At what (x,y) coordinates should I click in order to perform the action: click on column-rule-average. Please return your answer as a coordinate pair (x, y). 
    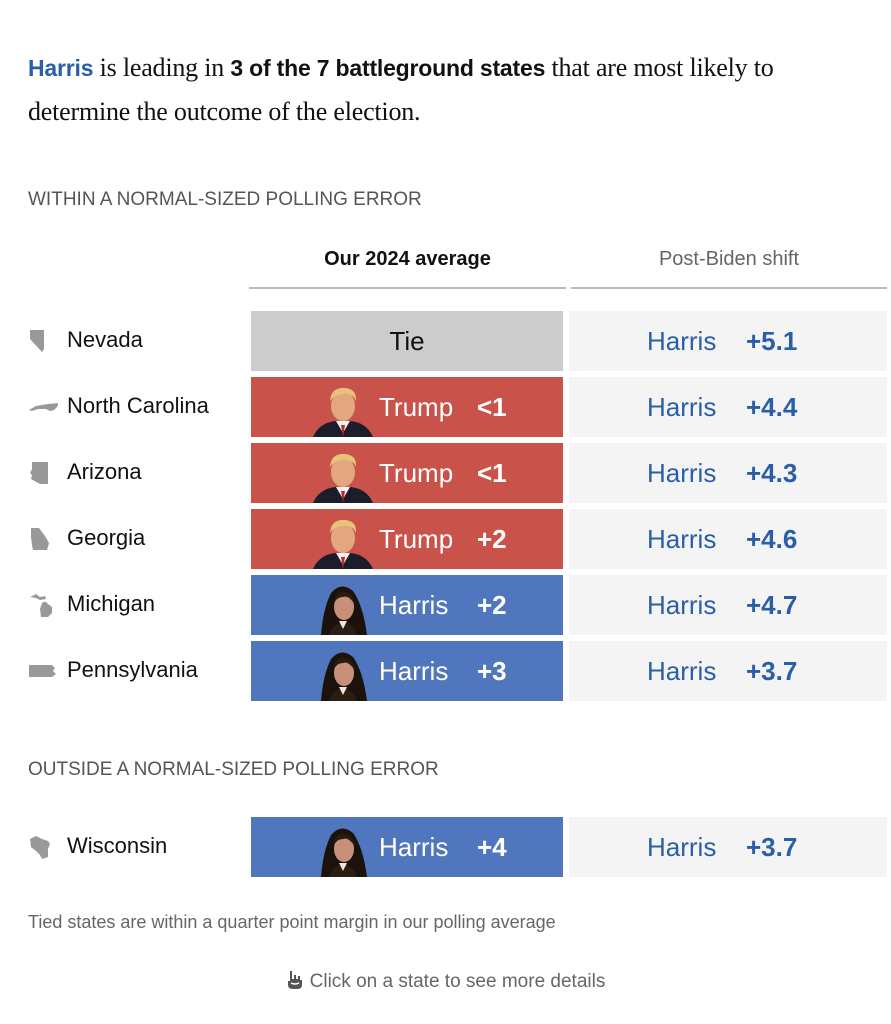
    Looking at the image, I should click on (407, 288).